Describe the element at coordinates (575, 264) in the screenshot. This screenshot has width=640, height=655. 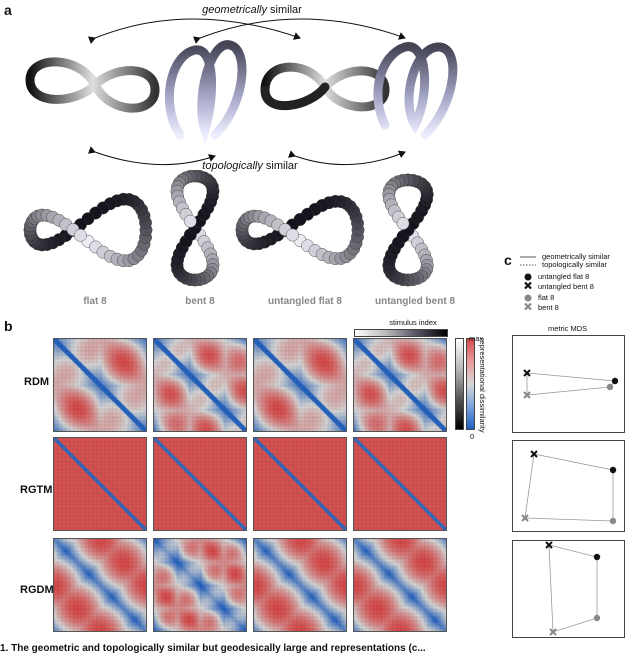
I see `legend-topological-label: topologically similar` at that location.